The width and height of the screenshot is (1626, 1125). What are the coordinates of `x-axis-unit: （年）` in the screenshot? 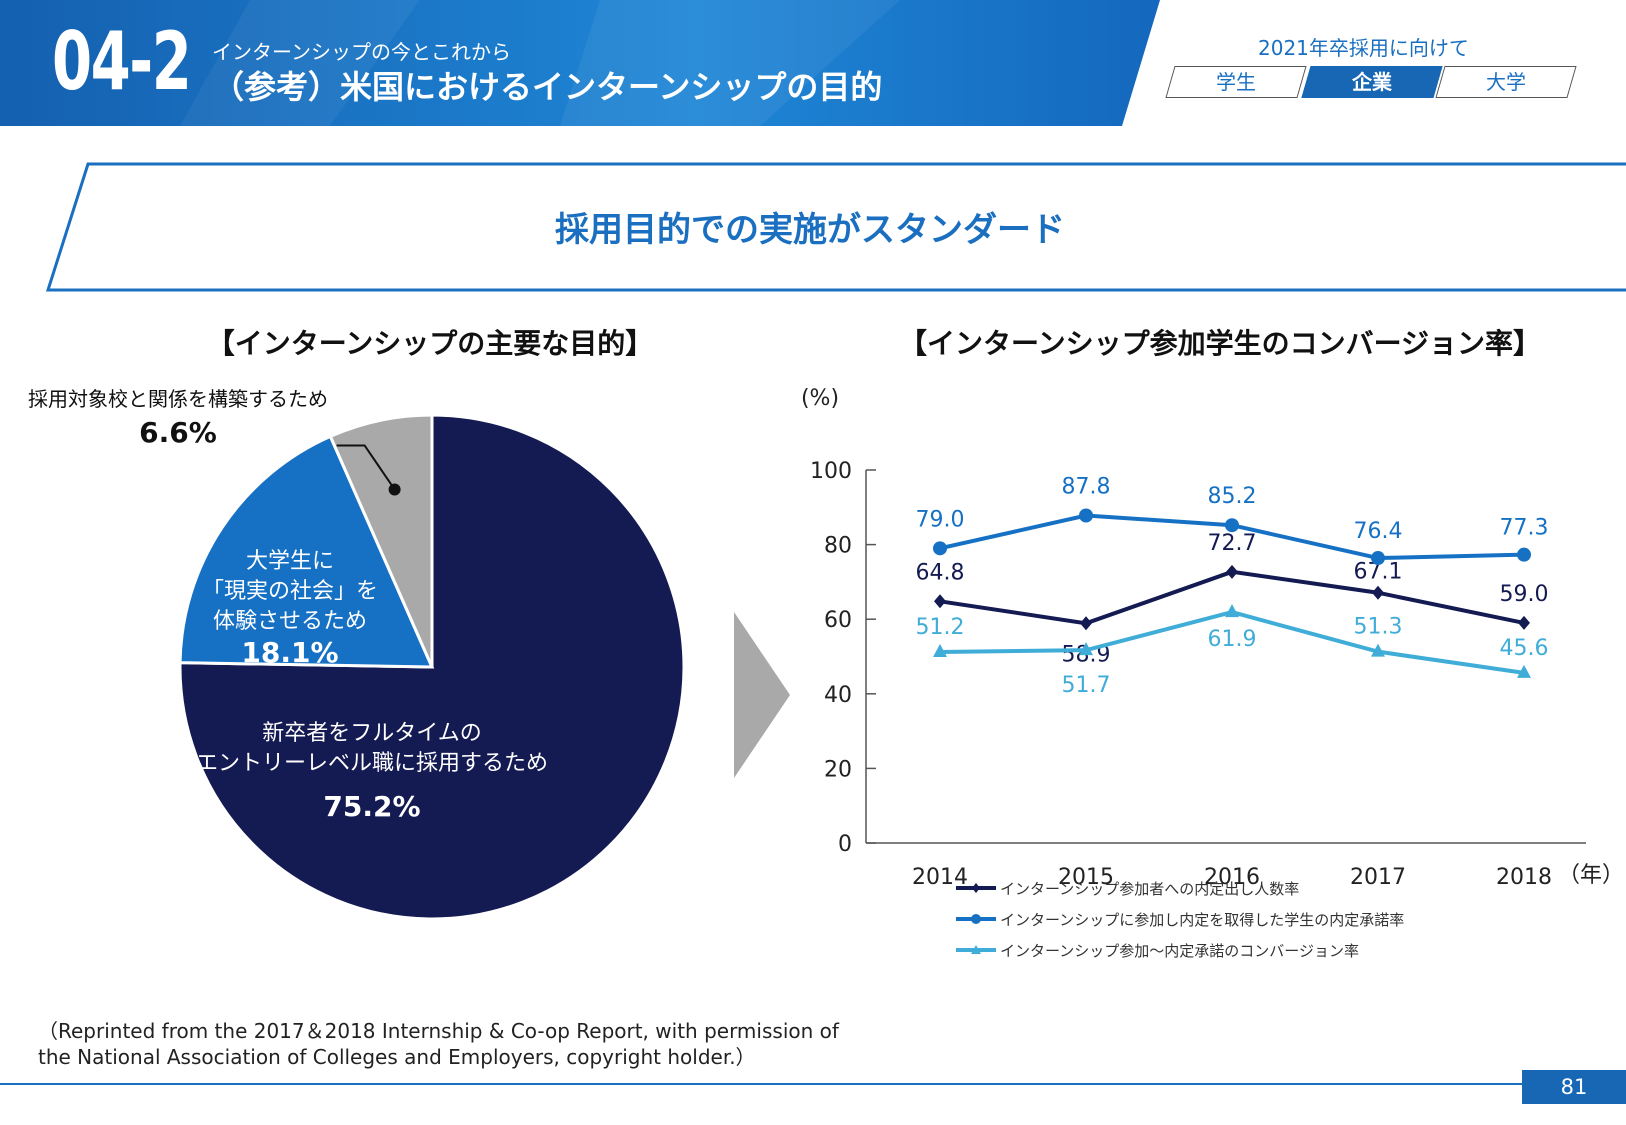 It's located at (1591, 875).